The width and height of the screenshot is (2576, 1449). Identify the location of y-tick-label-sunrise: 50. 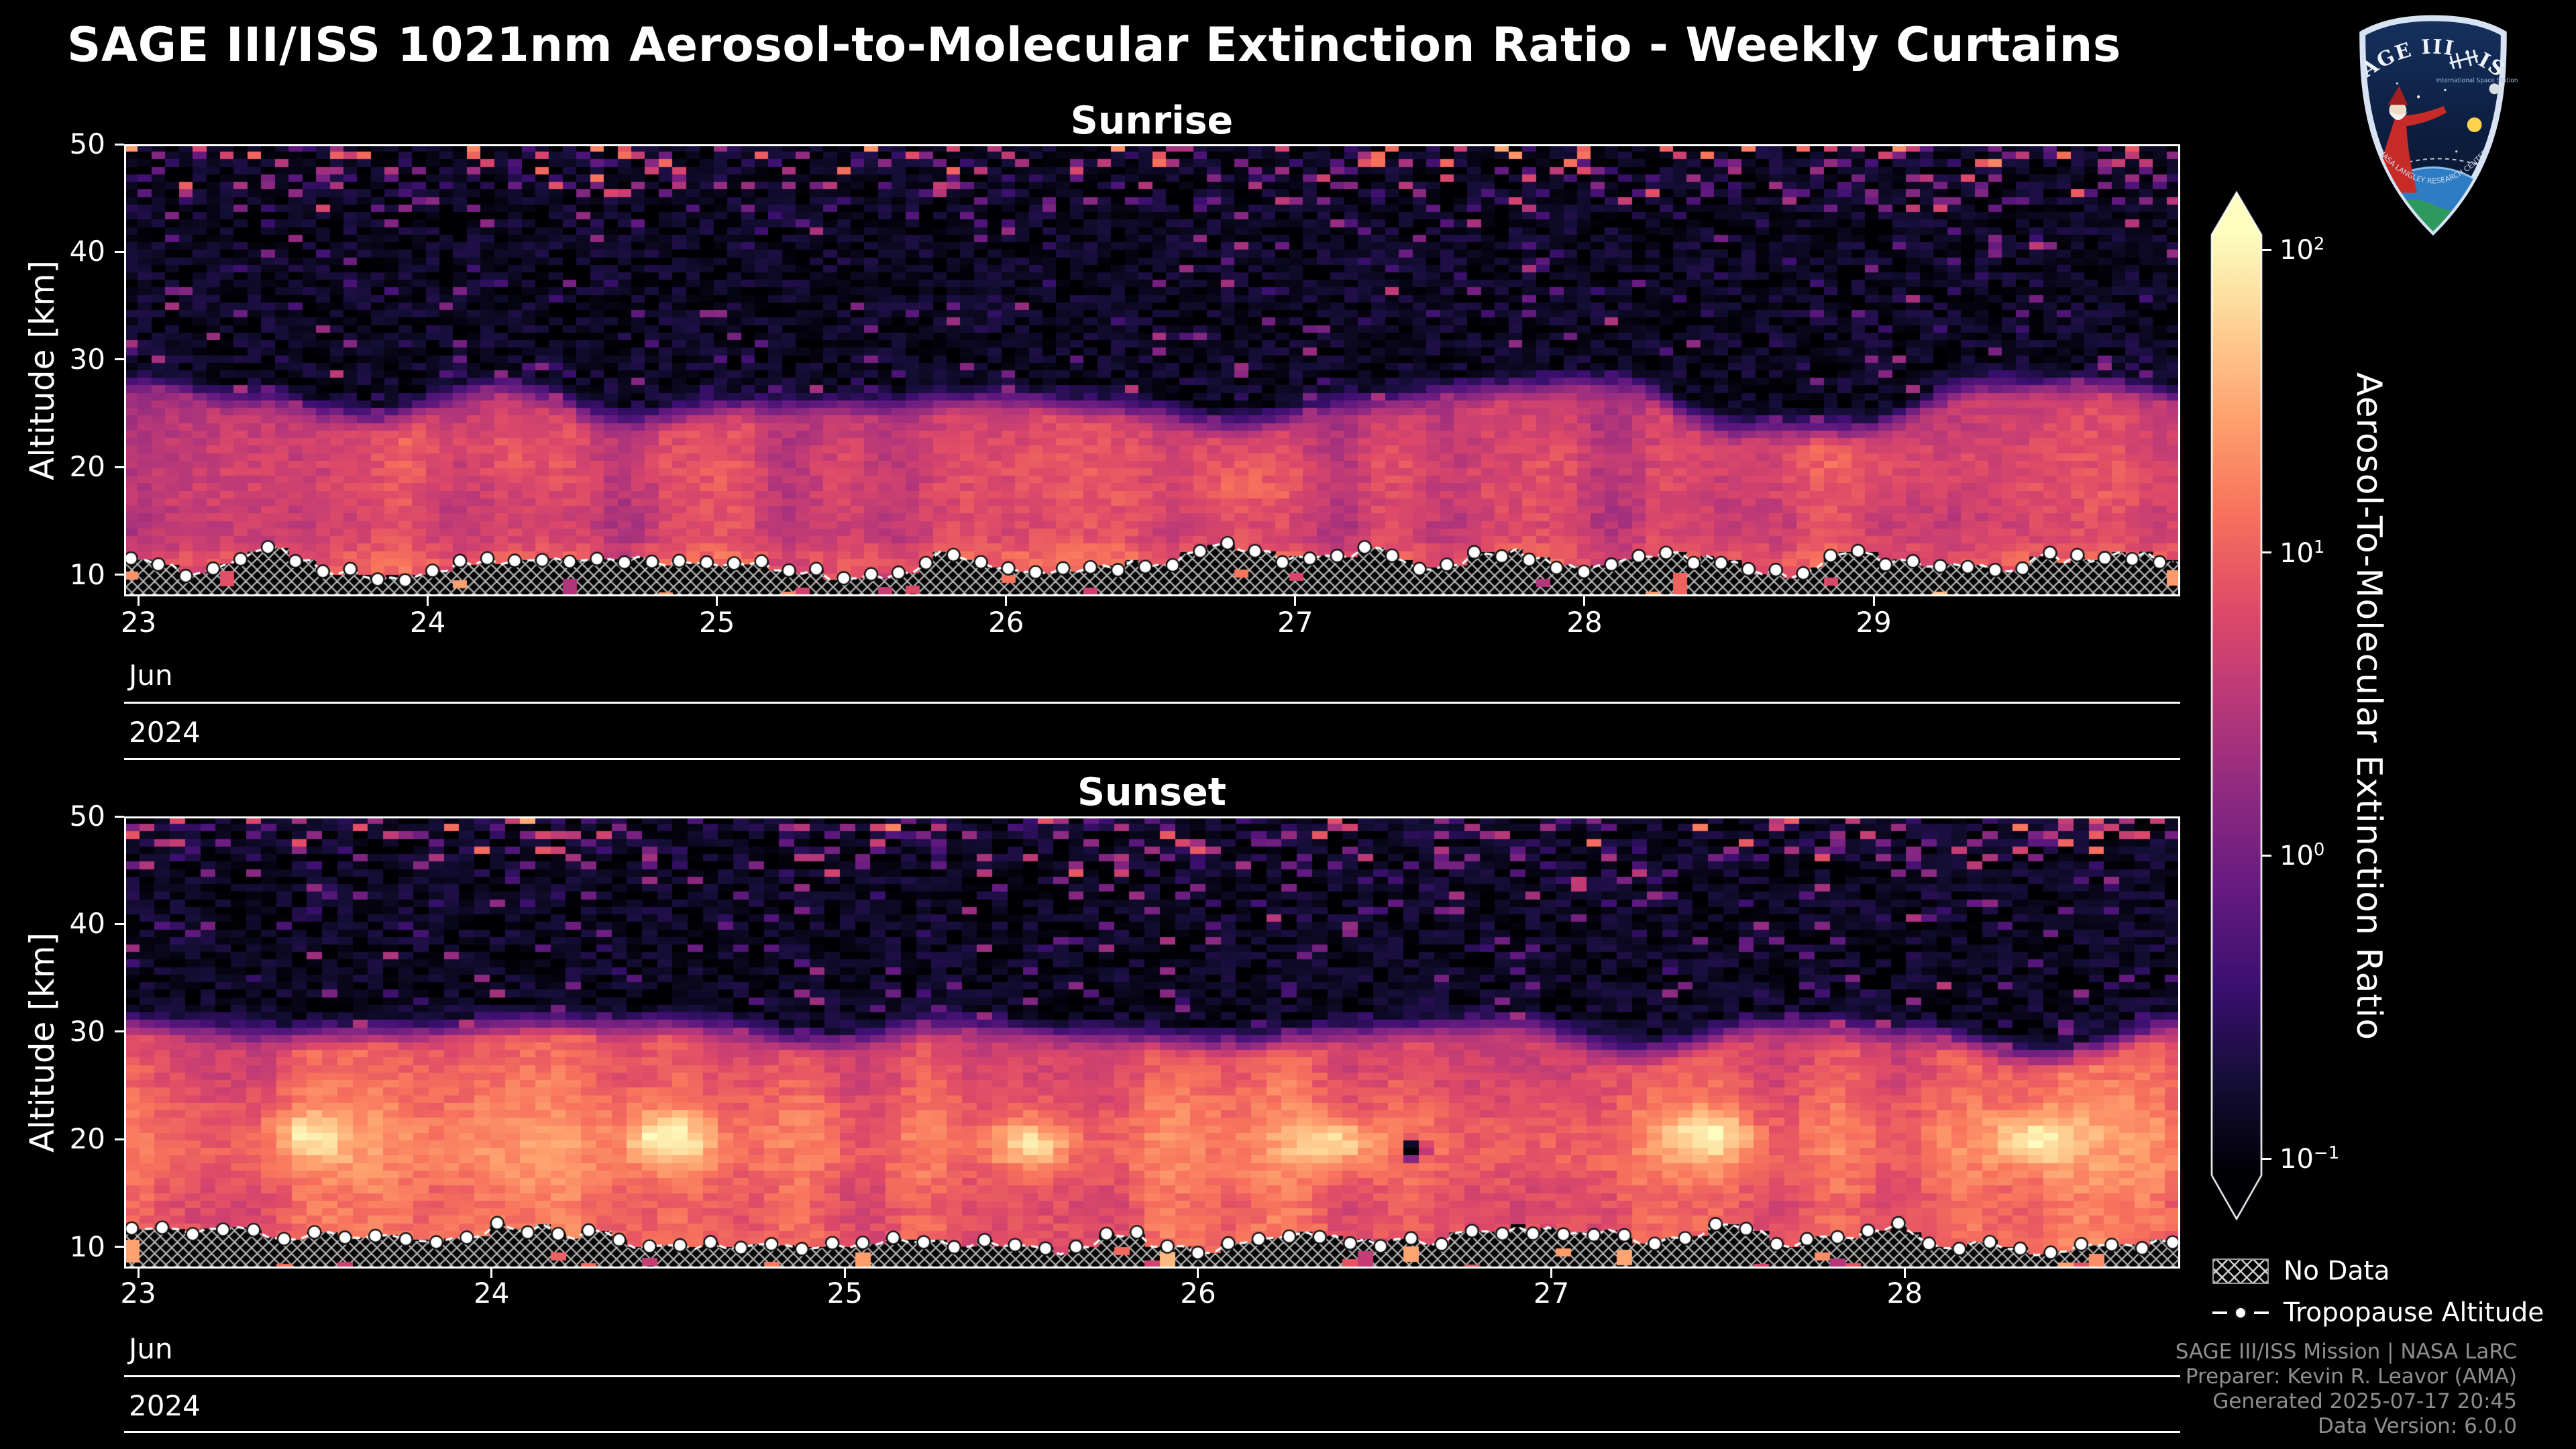
(87, 143).